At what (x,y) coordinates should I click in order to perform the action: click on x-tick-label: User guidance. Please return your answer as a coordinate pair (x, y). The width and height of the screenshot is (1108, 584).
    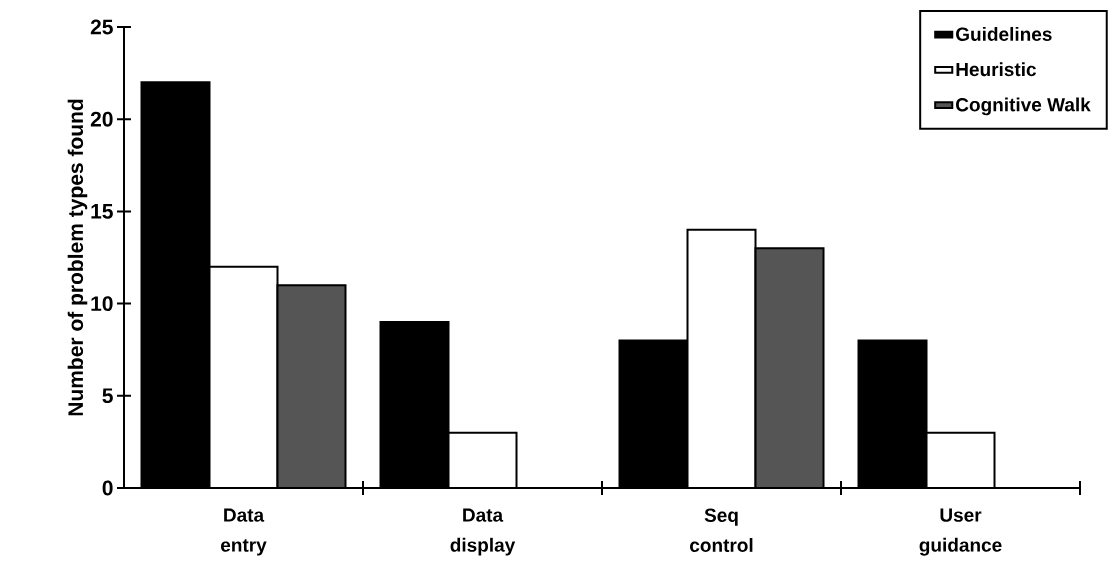
    Looking at the image, I should click on (960, 532).